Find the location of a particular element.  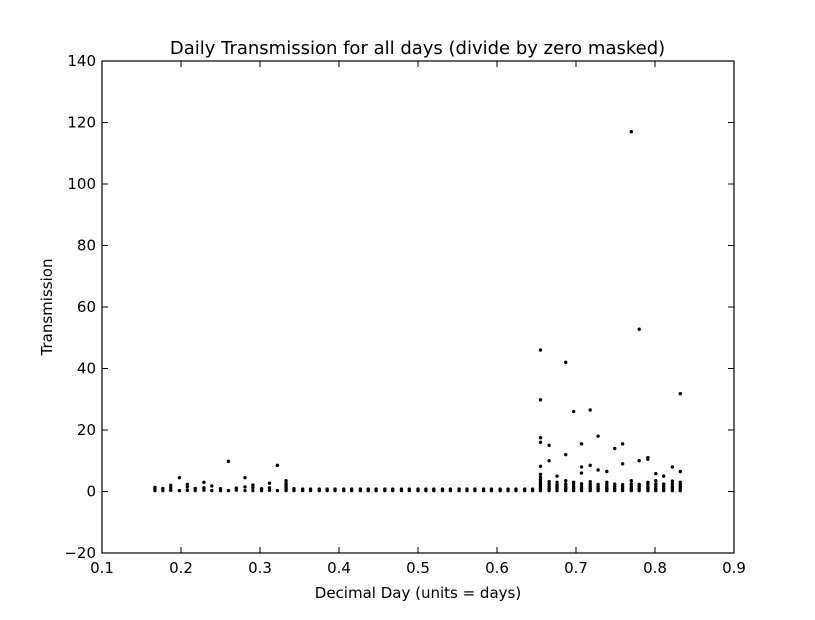

x-tick-label: 0.6 is located at coordinates (497, 568).